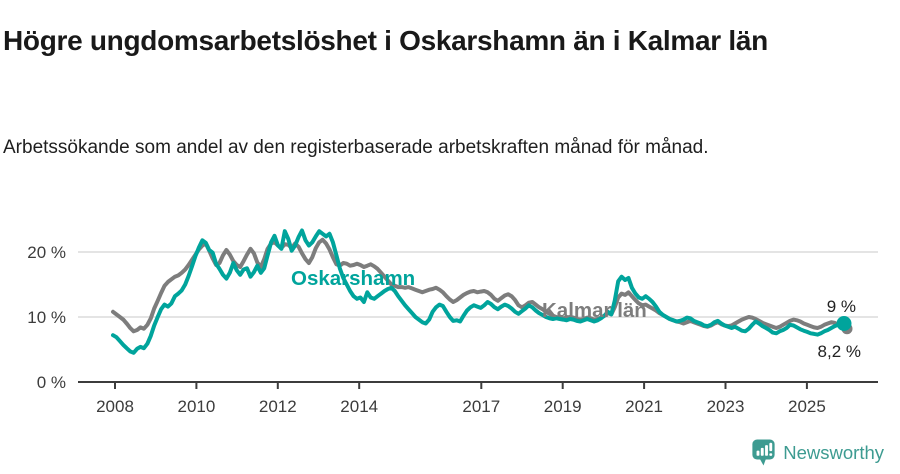  I want to click on newsworthy-branding: Newsworthy, so click(817, 452).